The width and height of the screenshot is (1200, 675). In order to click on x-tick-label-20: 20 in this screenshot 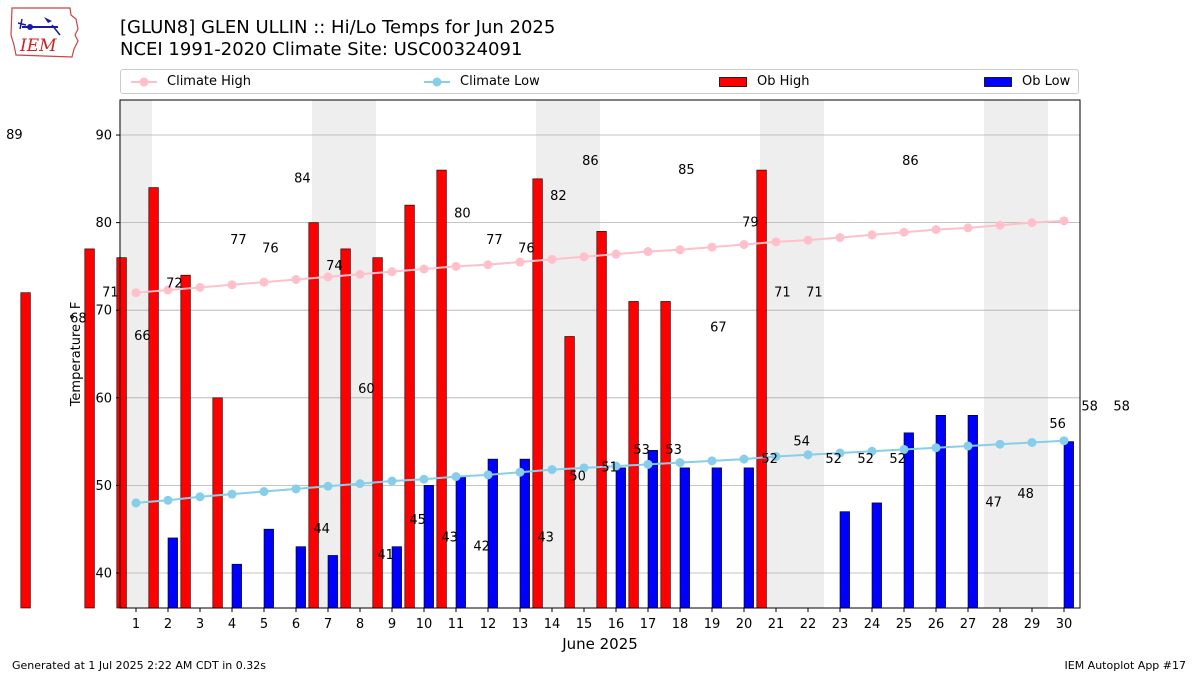, I will do `click(744, 624)`.